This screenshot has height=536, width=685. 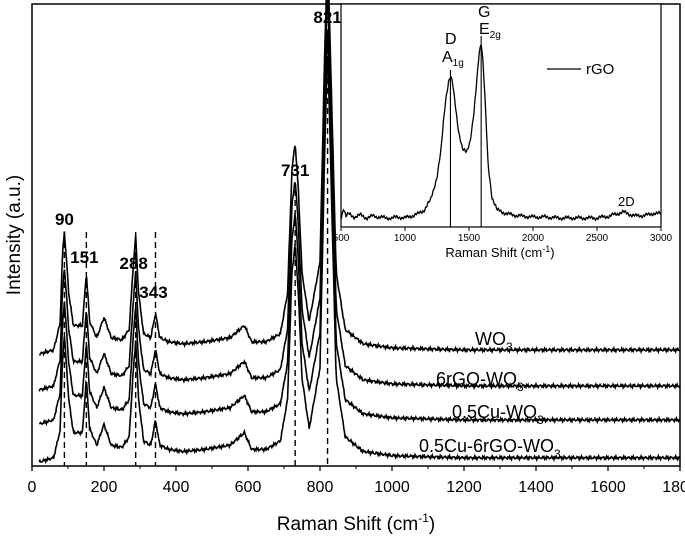 What do you see at coordinates (464, 487) in the screenshot?
I see `main-x-tick-label-1200: 1200` at bounding box center [464, 487].